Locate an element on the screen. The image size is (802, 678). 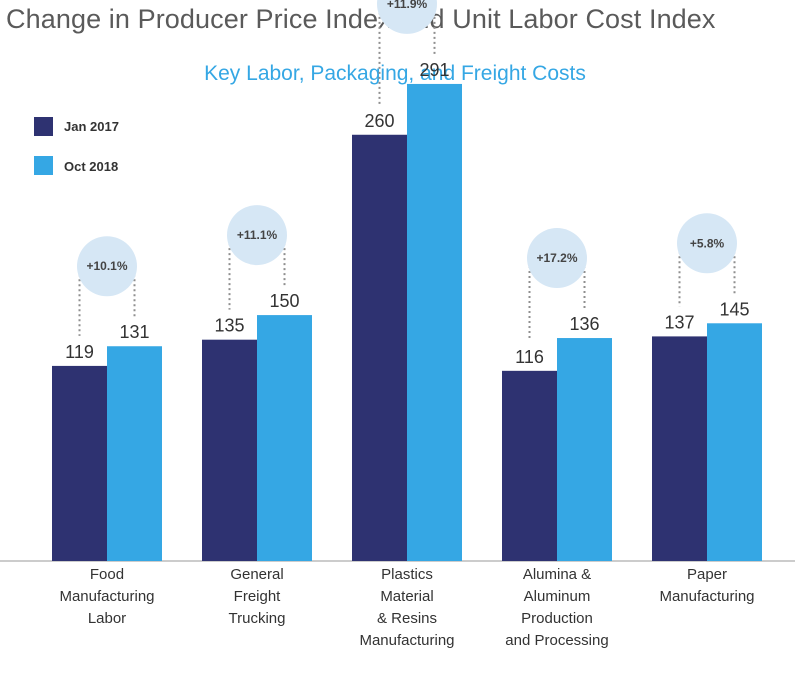
change-label: +5.8% is located at coordinates (707, 243).